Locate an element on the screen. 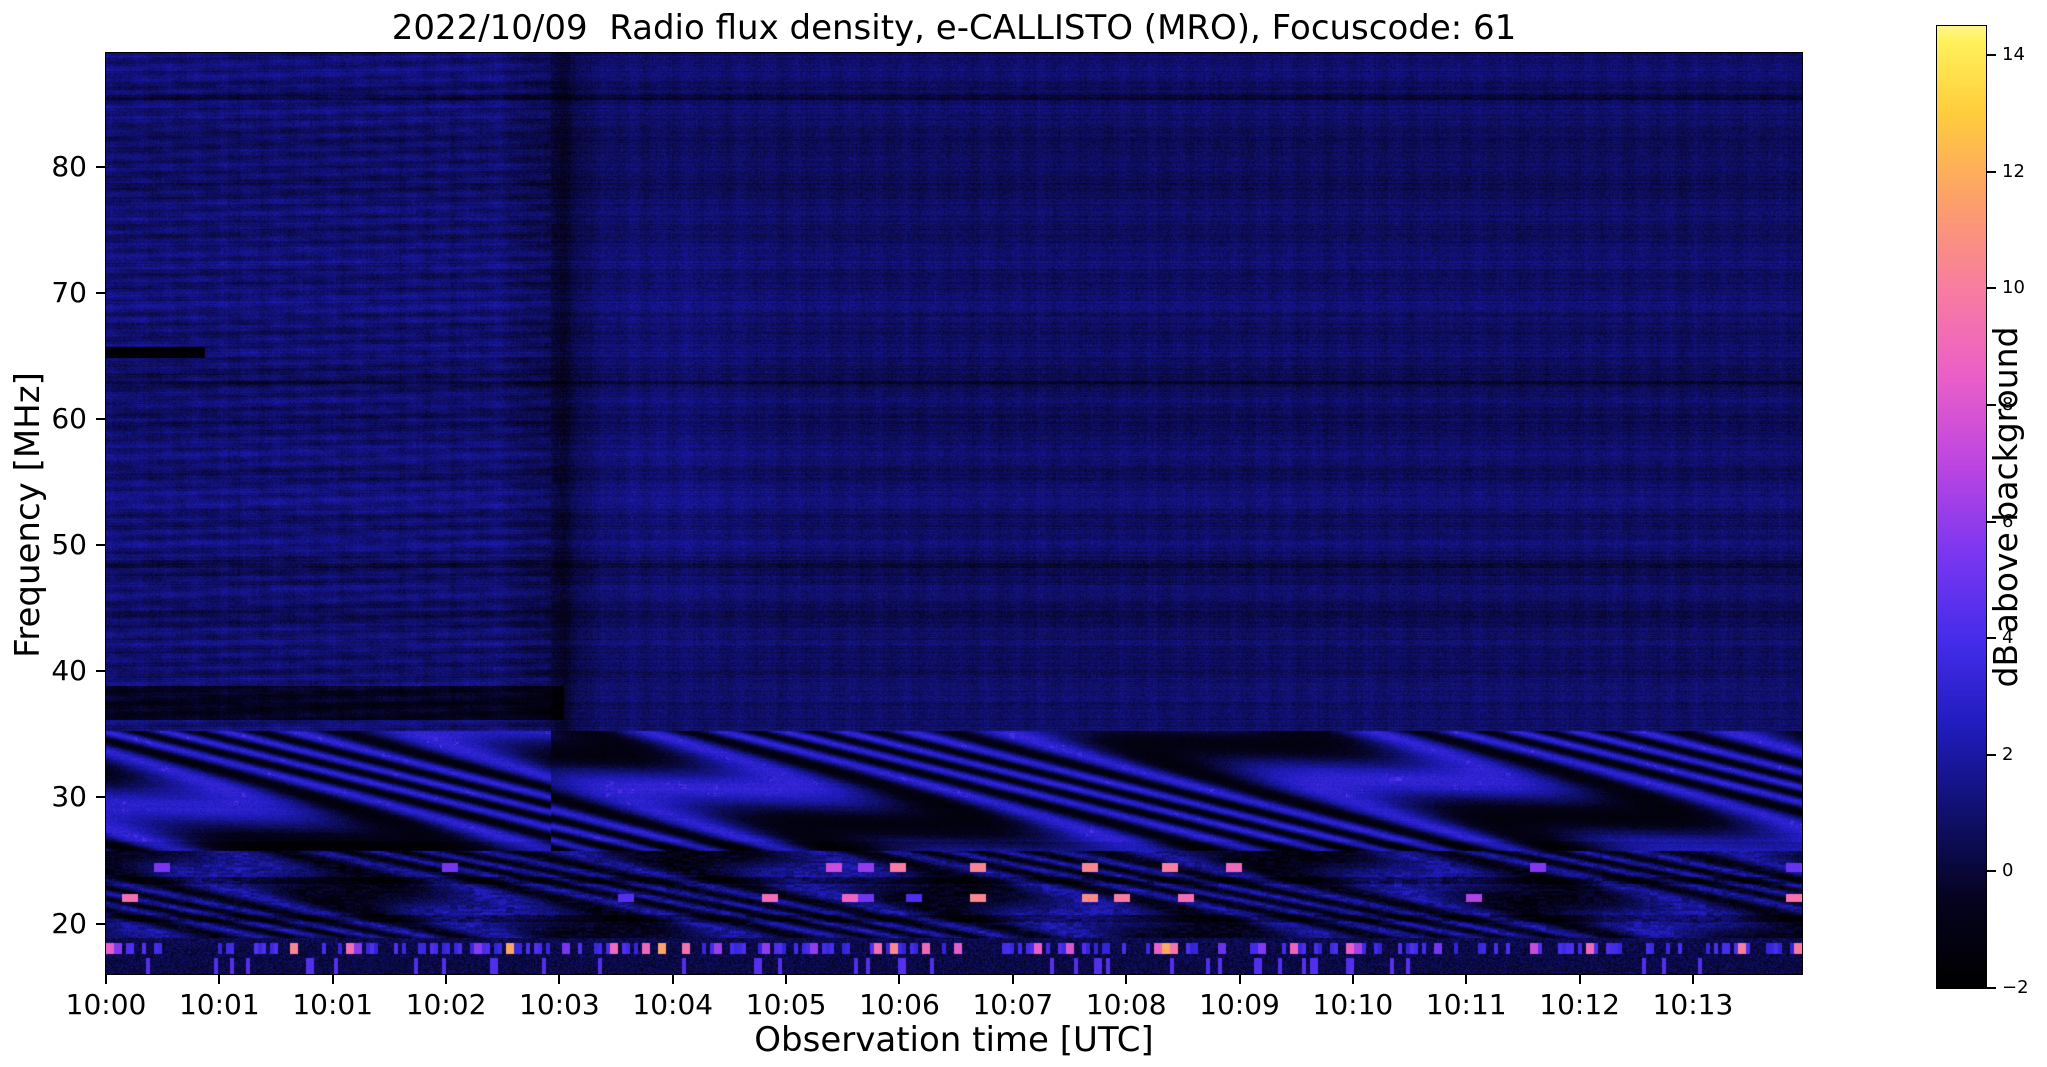 Image resolution: width=2047 pixels, height=1067 pixels. y-tick-label: 80 is located at coordinates (69, 166).